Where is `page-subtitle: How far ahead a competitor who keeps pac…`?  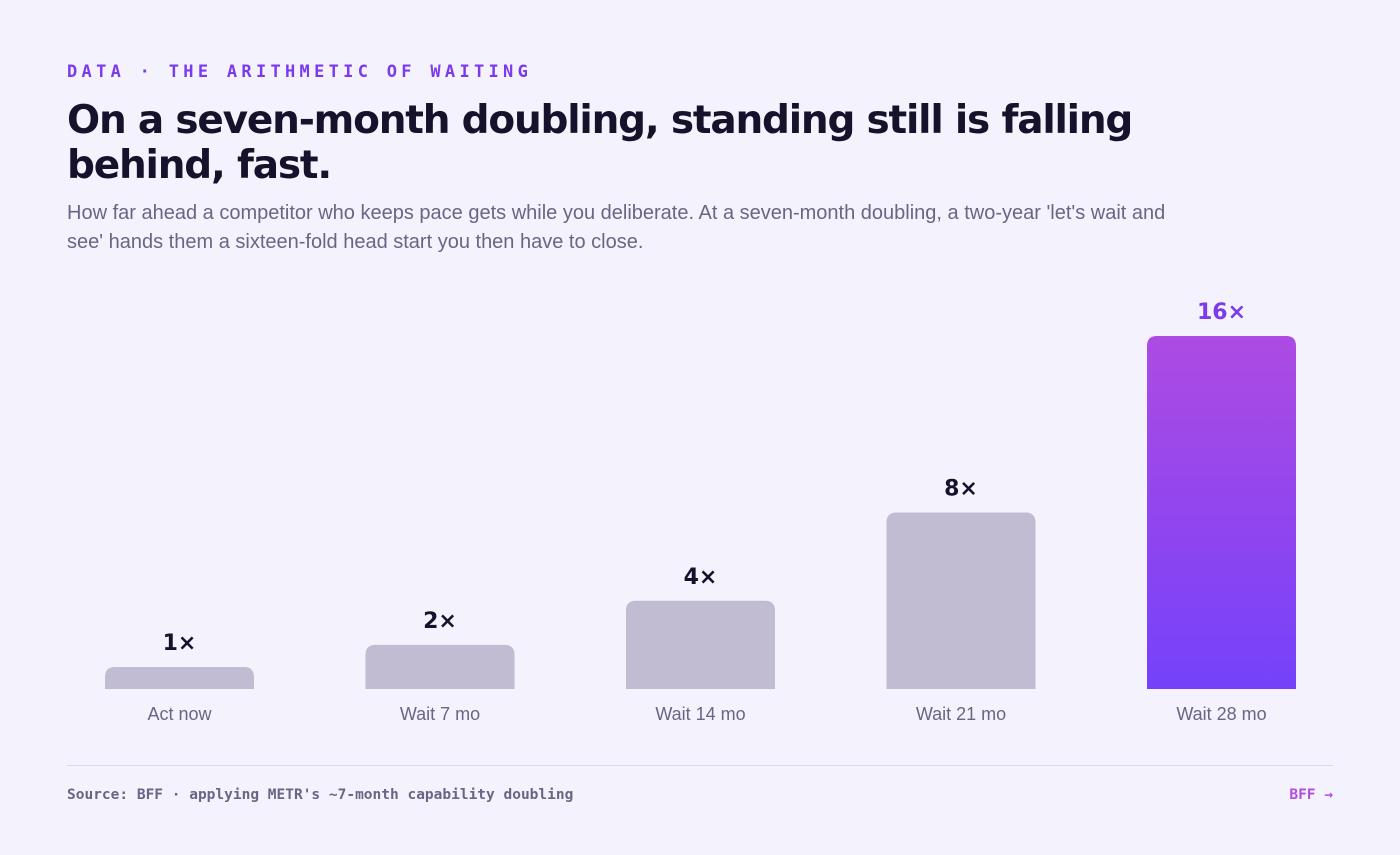 page-subtitle: How far ahead a competitor who keeps pac… is located at coordinates (616, 227).